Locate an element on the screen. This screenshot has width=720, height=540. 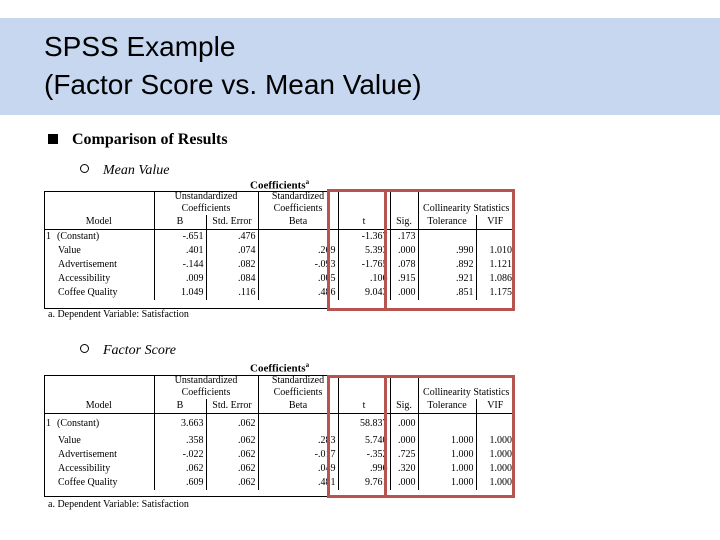
b-cell: .009 is located at coordinates (179, 279).